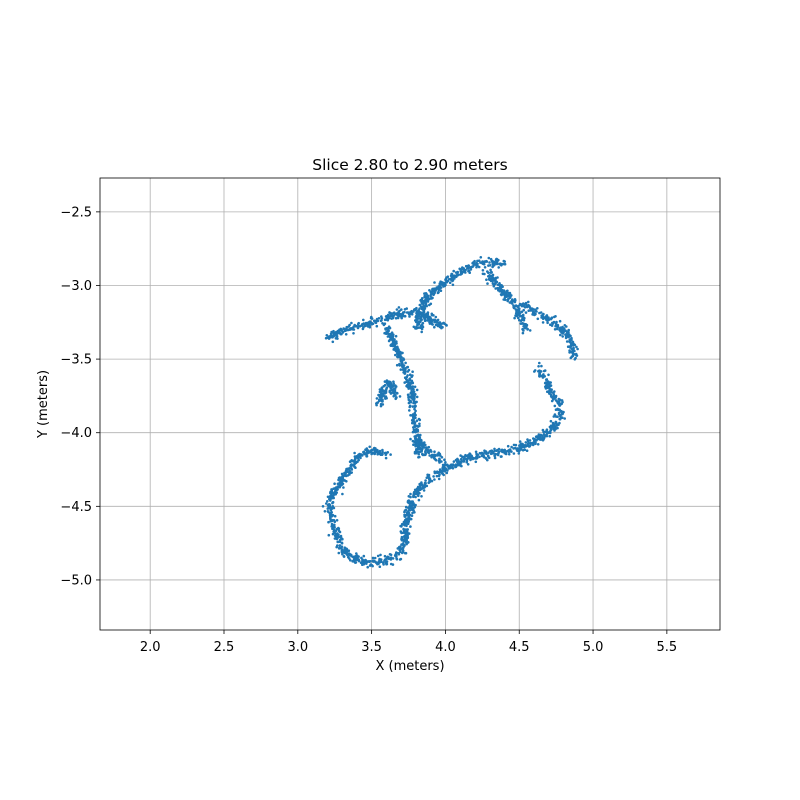 The height and width of the screenshot is (800, 800). I want to click on x-tick-label: 3.5, so click(371, 647).